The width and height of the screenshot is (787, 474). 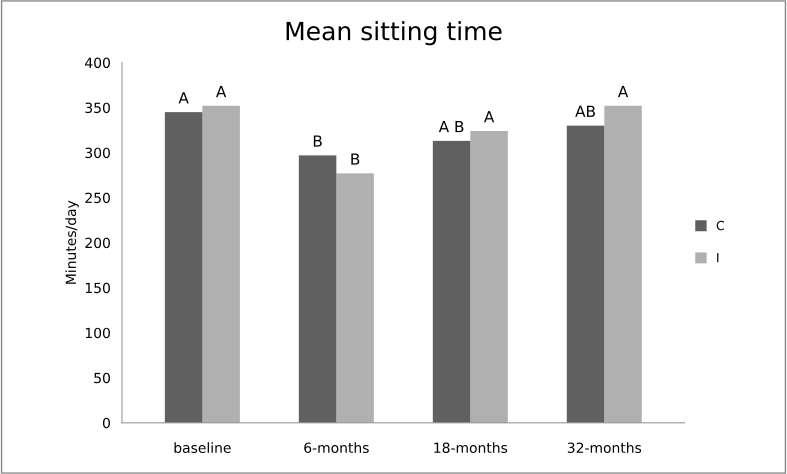 I want to click on chart-title: Mean sitting time, so click(x=394, y=33).